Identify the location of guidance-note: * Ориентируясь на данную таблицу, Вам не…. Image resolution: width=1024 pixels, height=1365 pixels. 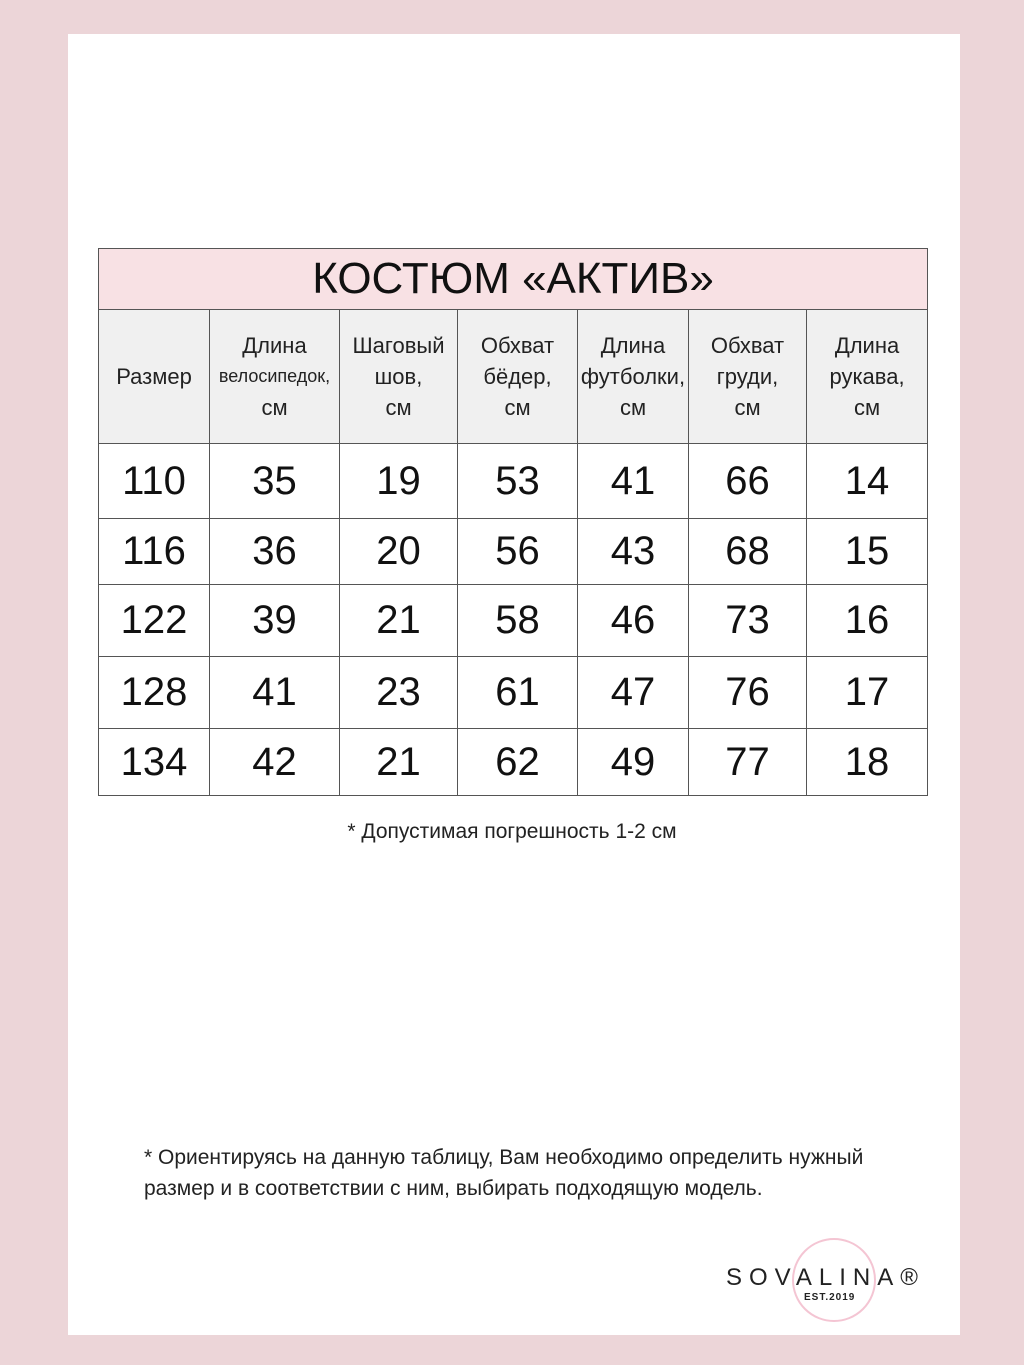
(504, 1173).